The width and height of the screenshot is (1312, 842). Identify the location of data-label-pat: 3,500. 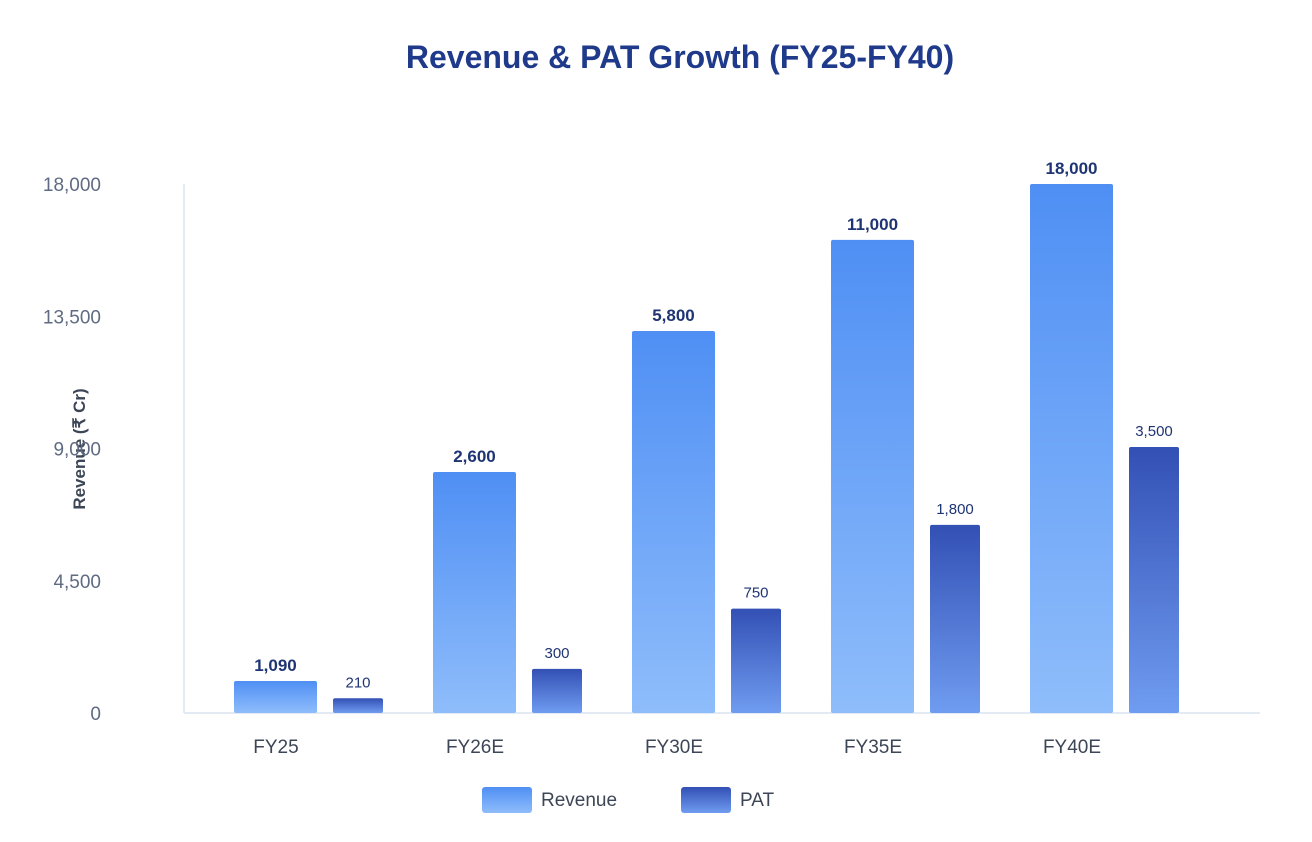
(1154, 431).